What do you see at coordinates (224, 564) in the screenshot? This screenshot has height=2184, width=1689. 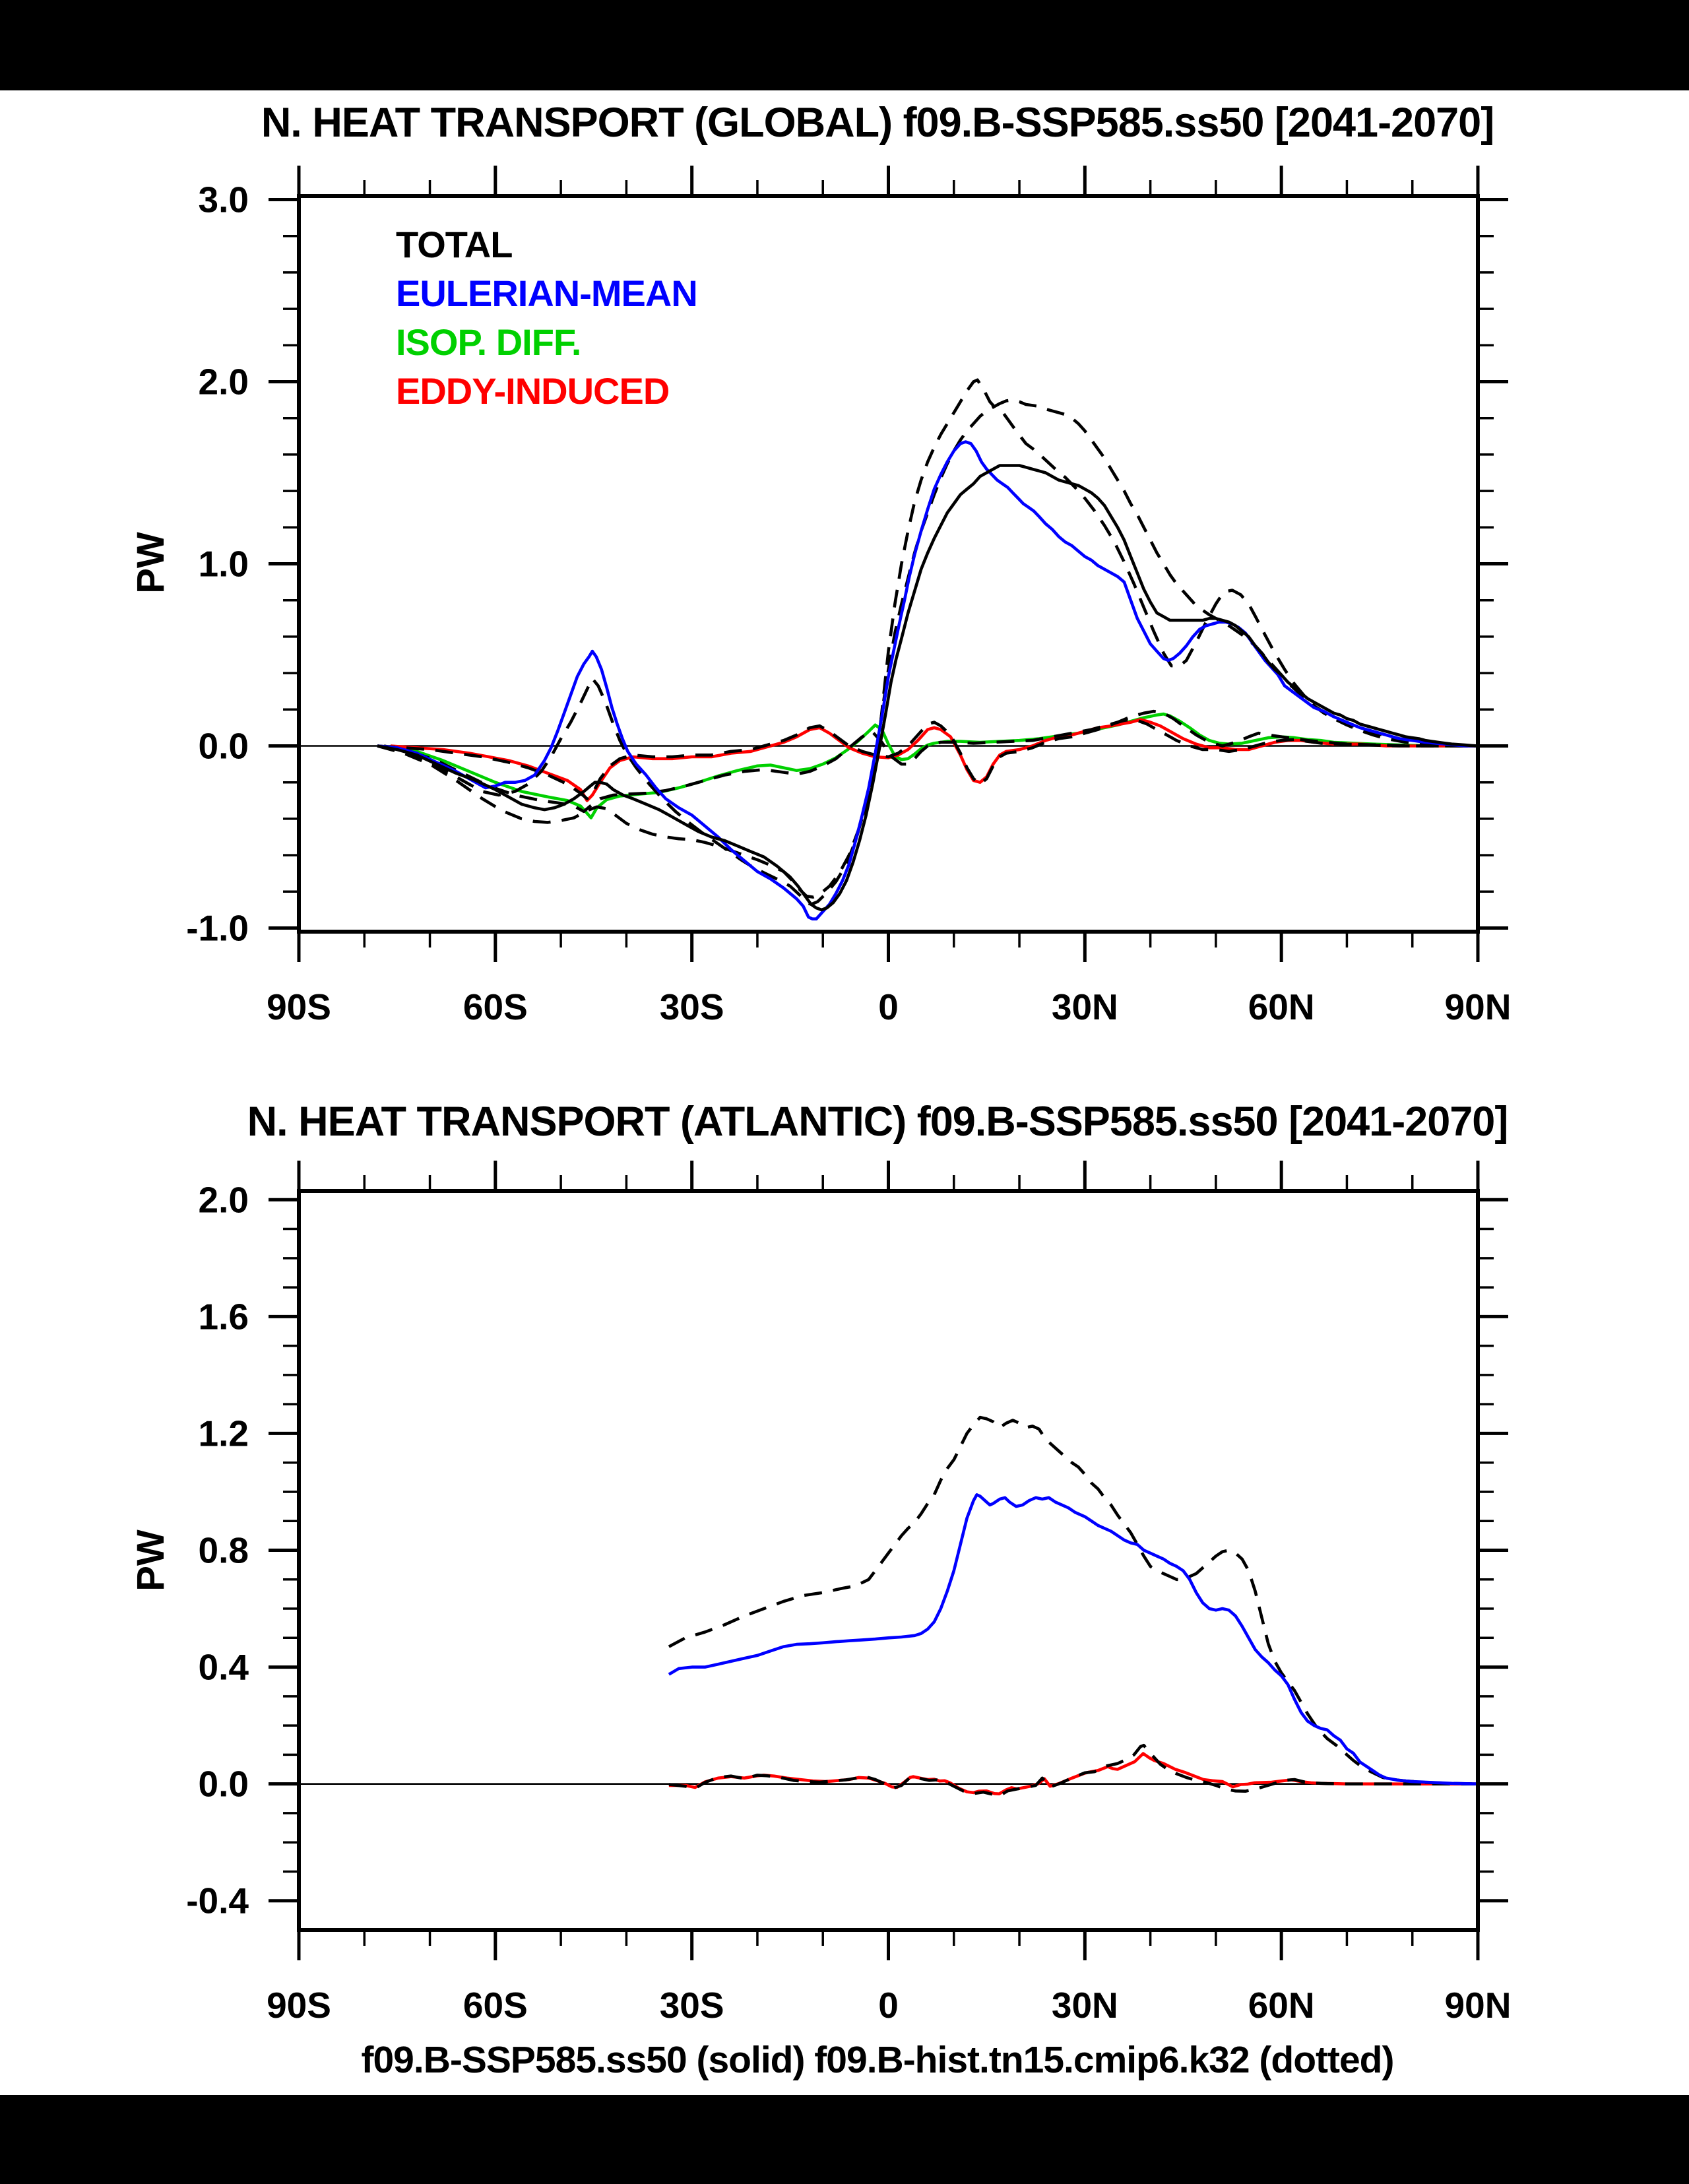 I see `y-tick-label: 1.0` at bounding box center [224, 564].